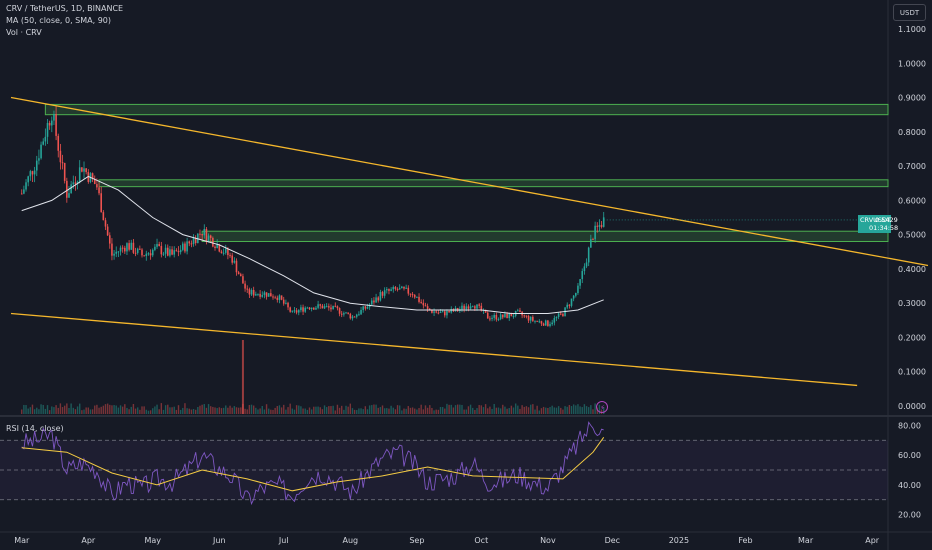 The image size is (932, 550). I want to click on rsi-axis-label: 40.00, so click(909, 485).